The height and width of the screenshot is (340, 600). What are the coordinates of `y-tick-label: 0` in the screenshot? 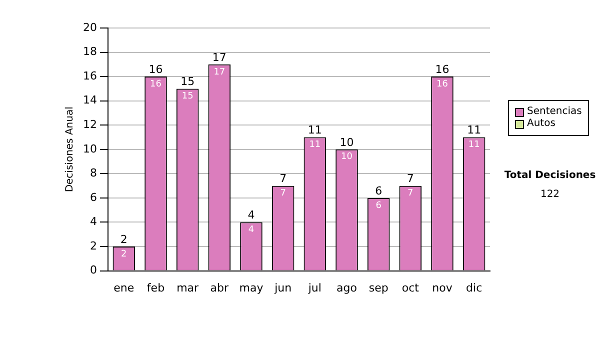 It's located at (93, 270).